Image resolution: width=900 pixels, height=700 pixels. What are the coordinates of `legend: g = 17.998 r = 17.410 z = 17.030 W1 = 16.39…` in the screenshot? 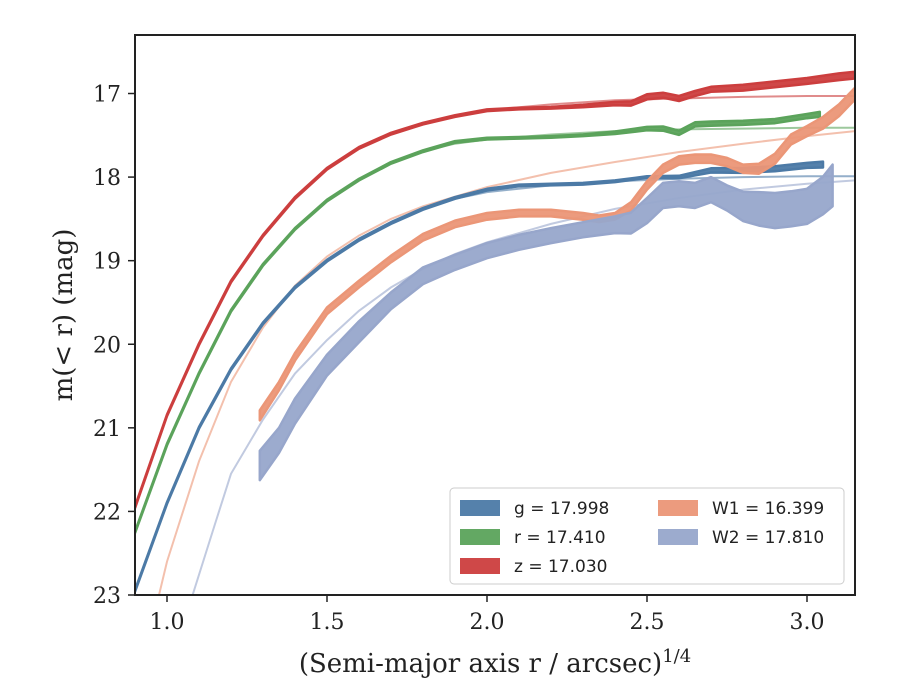 It's located at (647, 536).